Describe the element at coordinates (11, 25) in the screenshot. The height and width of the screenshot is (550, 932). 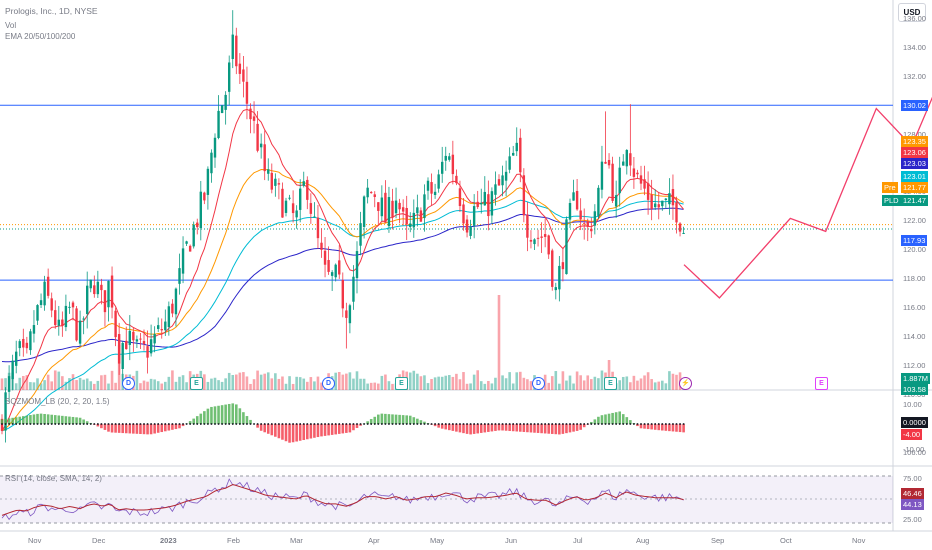
I see `volume-label: Vol` at that location.